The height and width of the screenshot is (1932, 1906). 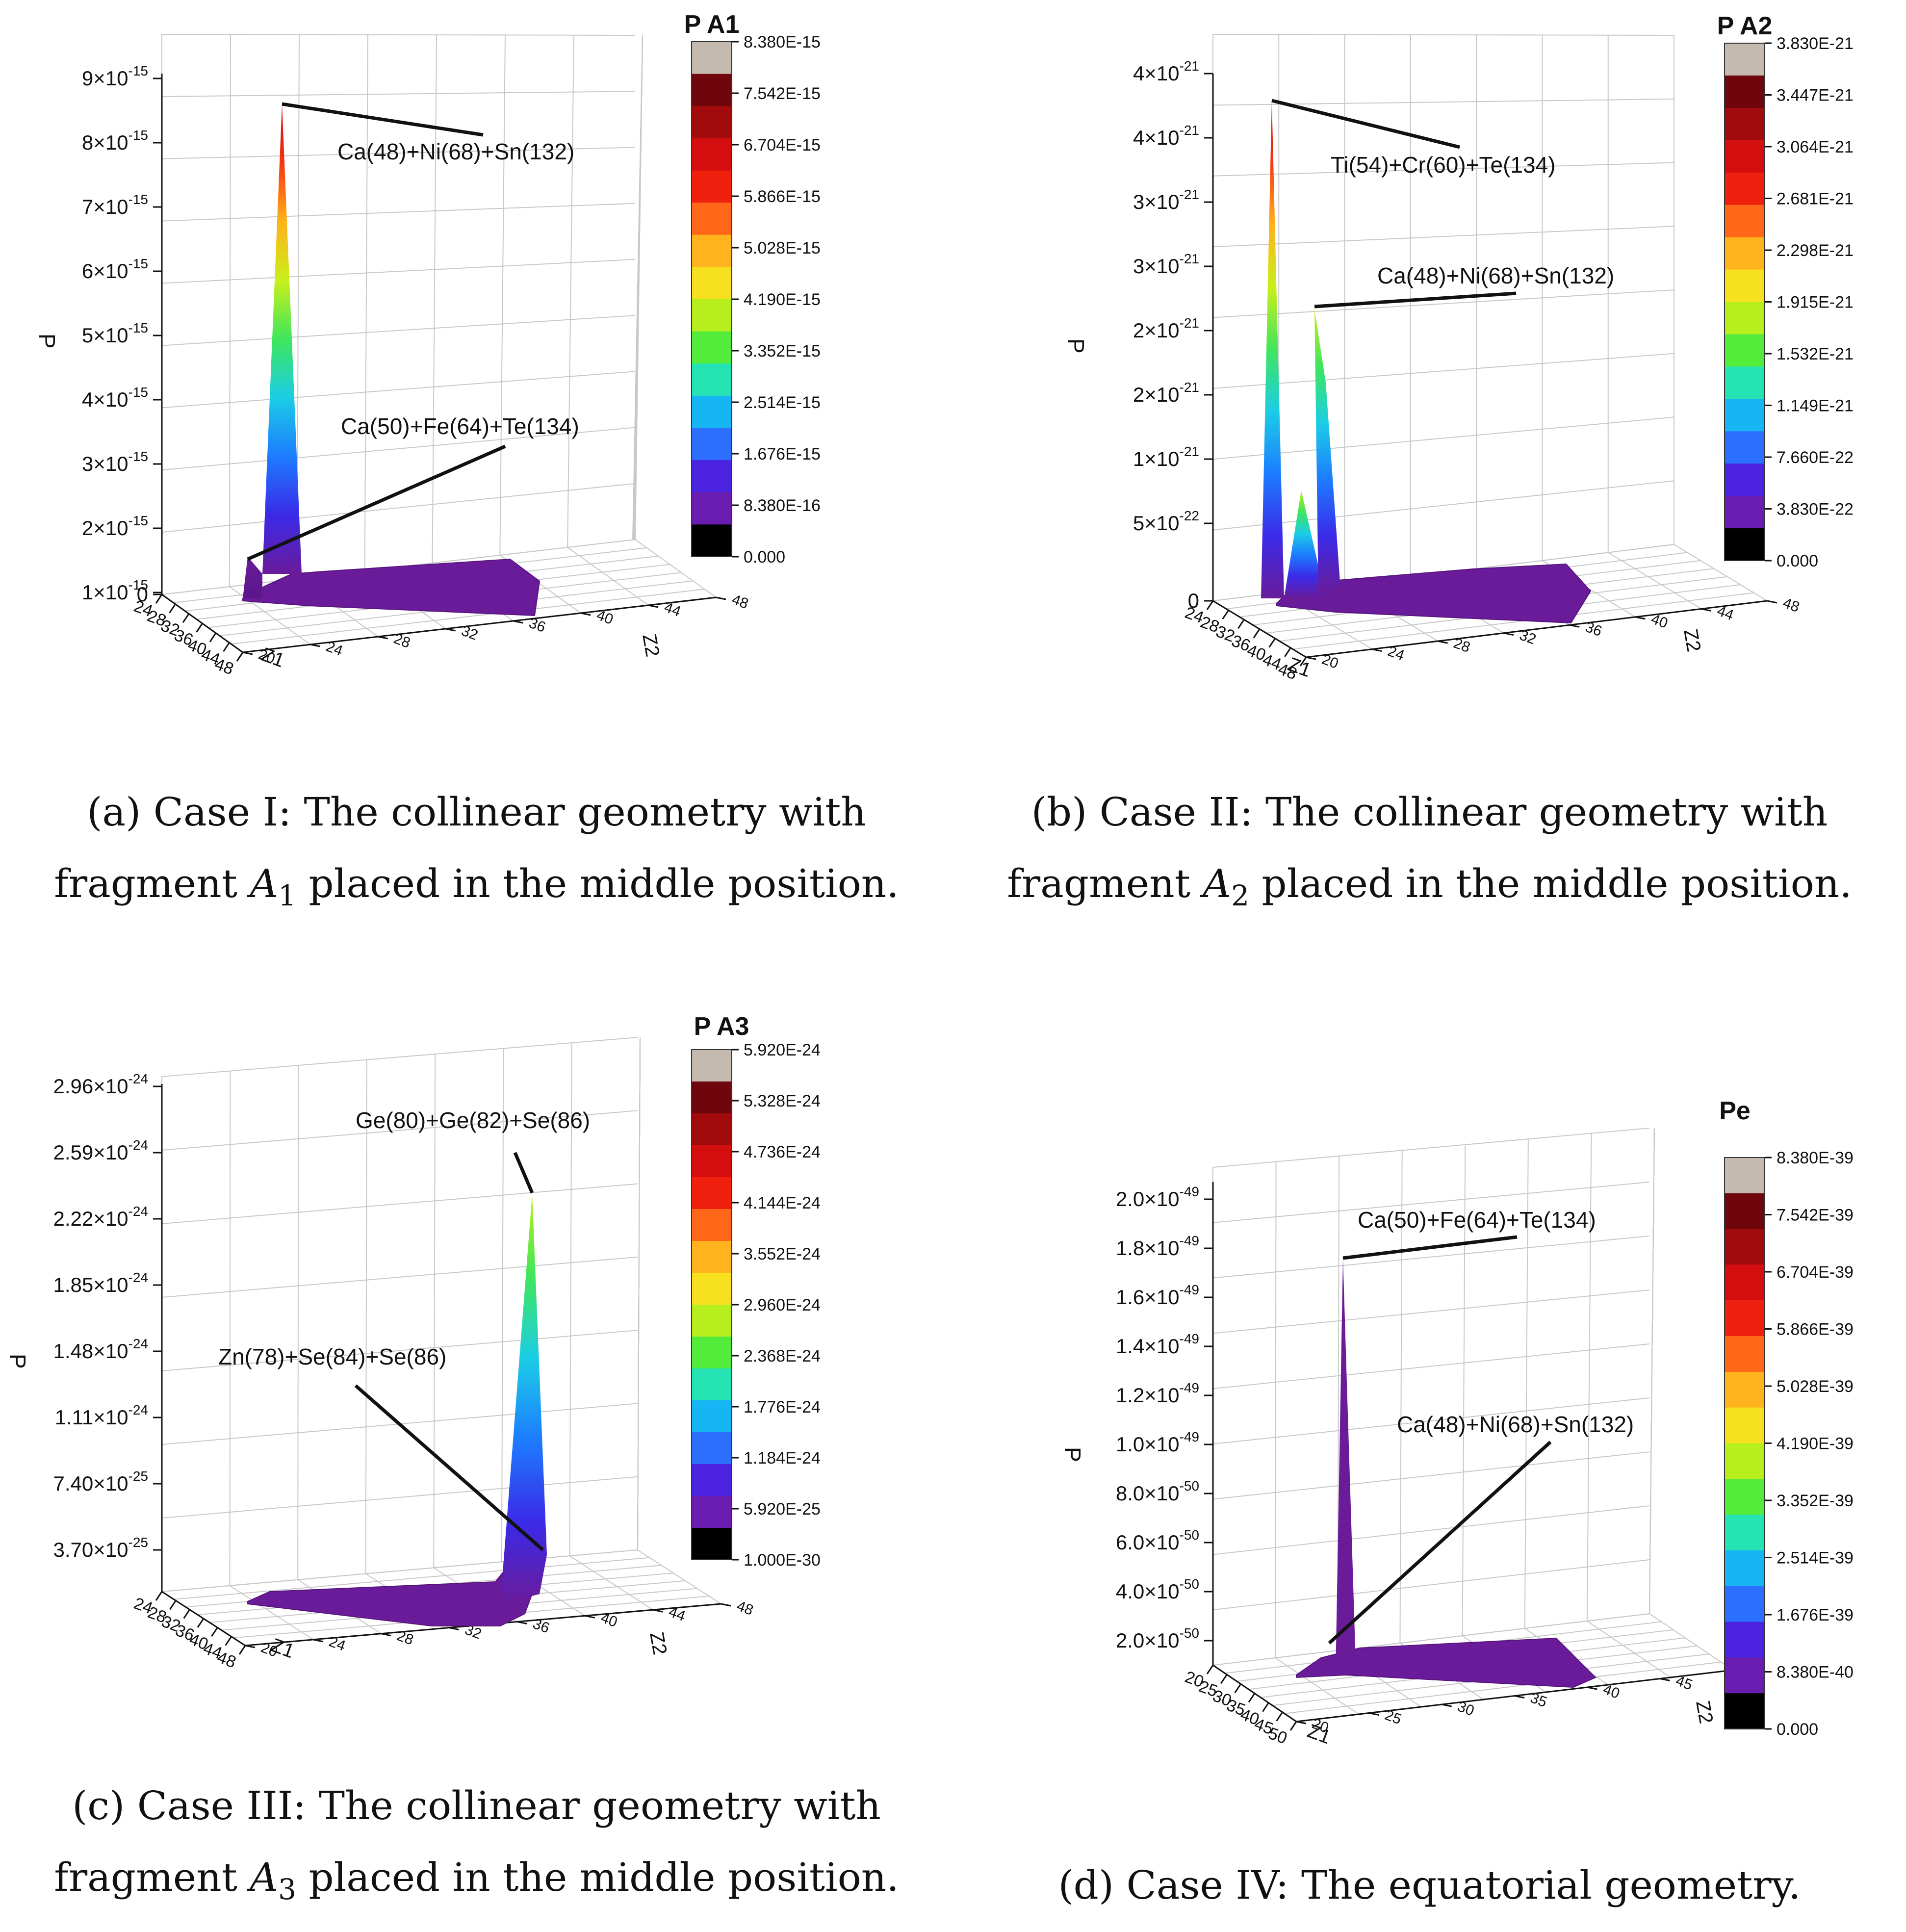 I want to click on colorbar-tick-label: 6.704E-15, so click(x=782, y=145).